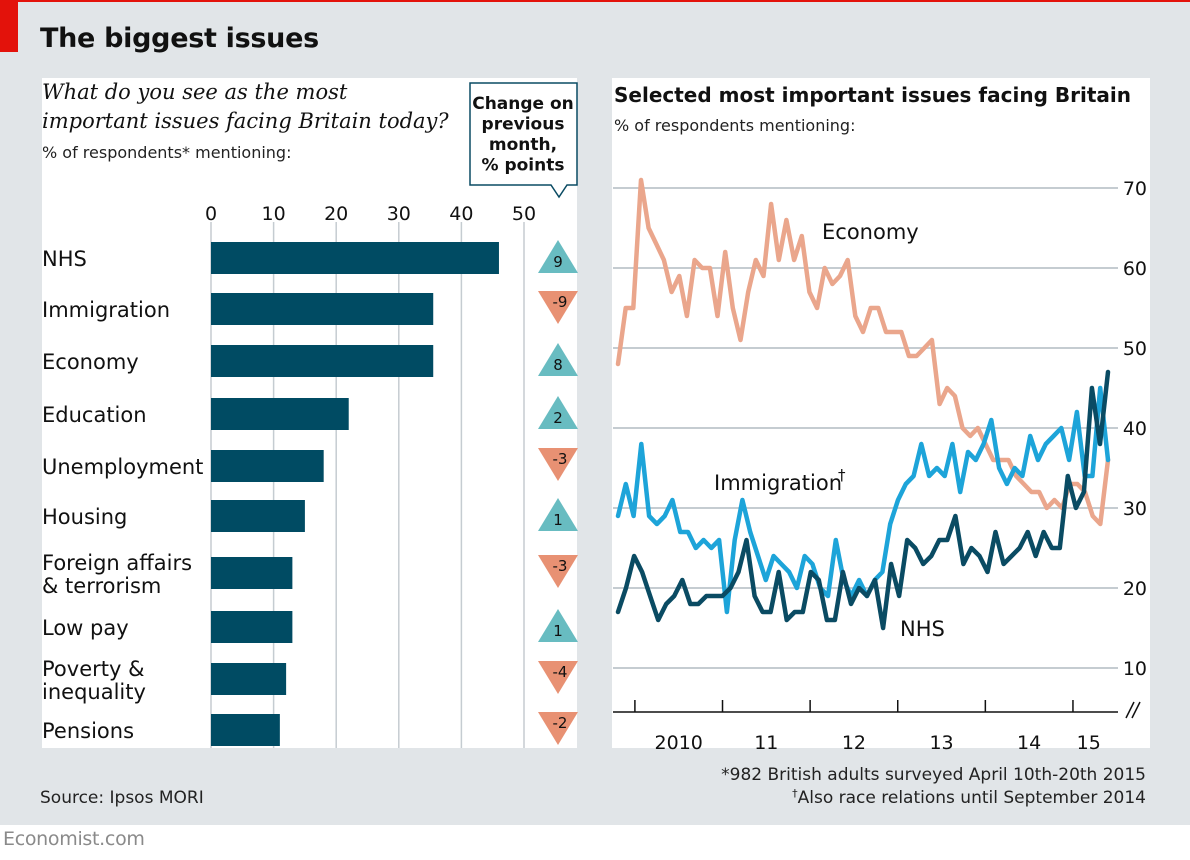  I want to click on line-ytick-label-20: 20, so click(1135, 589).